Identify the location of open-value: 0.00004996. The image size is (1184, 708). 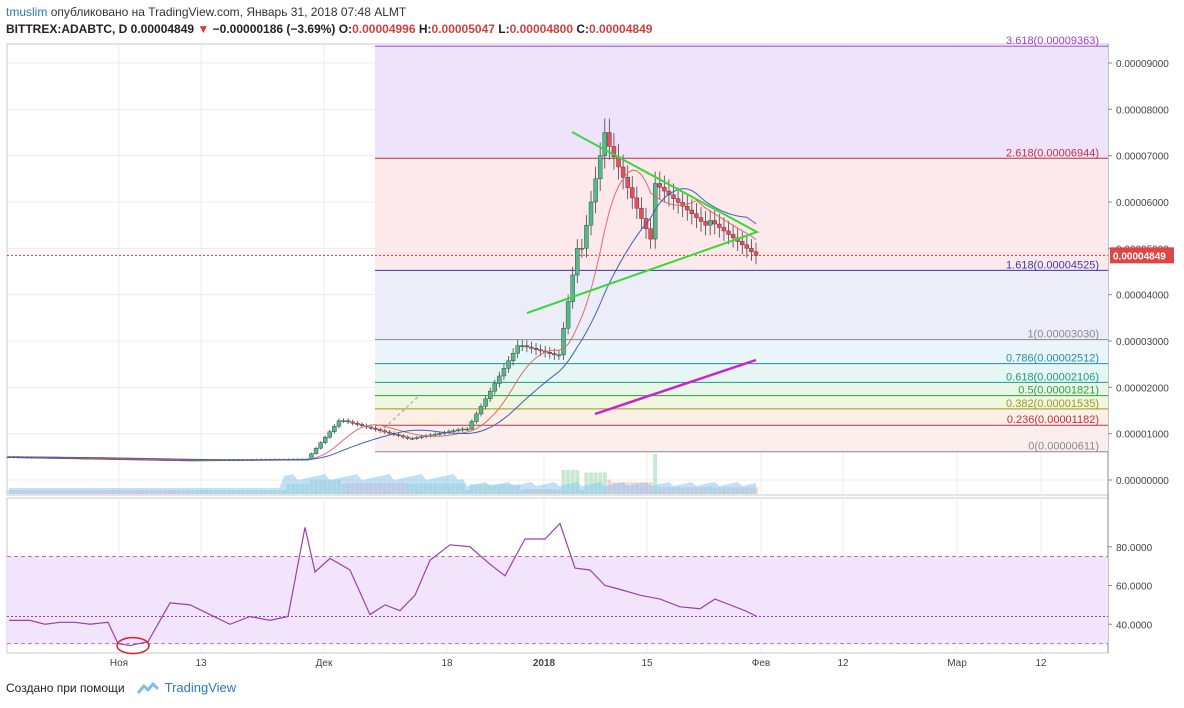
(384, 29).